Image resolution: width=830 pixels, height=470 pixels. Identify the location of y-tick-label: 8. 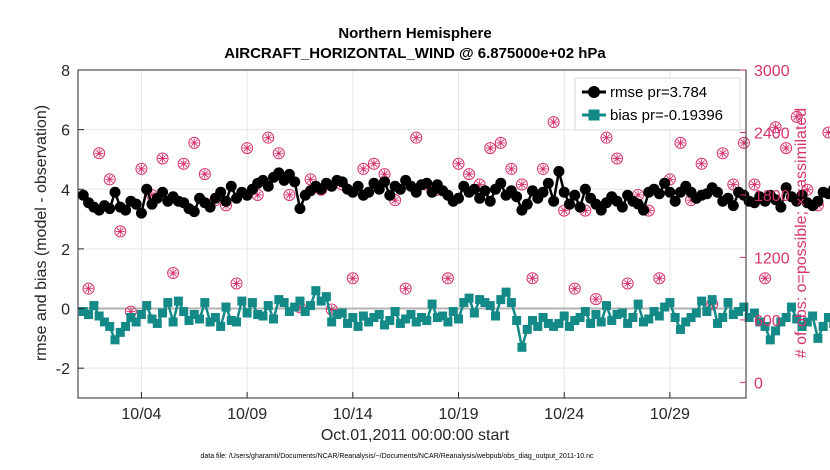
(65, 71).